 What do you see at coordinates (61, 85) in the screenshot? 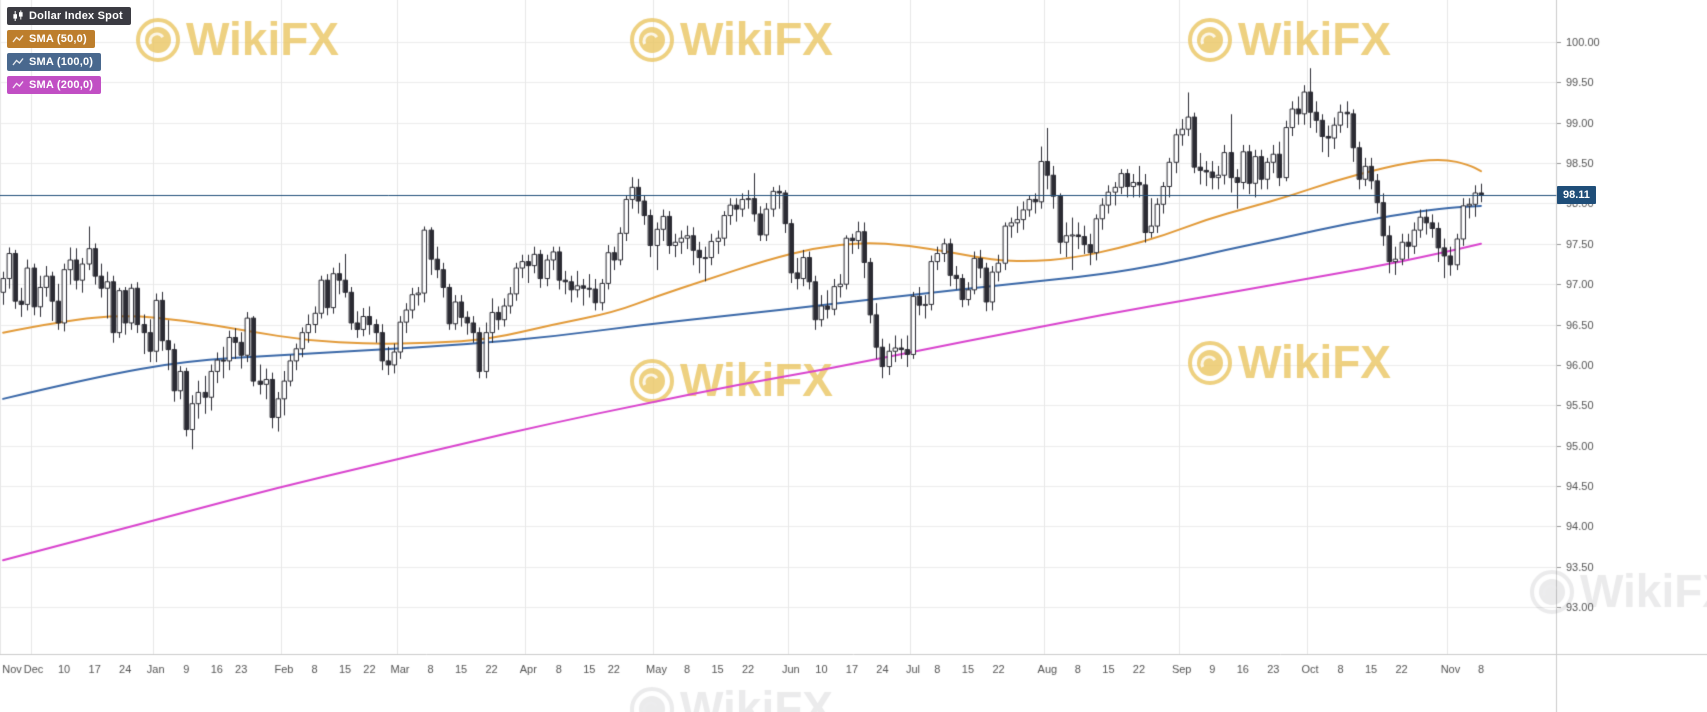
I see `legend-sma200-label: SMA (200,0)` at bounding box center [61, 85].